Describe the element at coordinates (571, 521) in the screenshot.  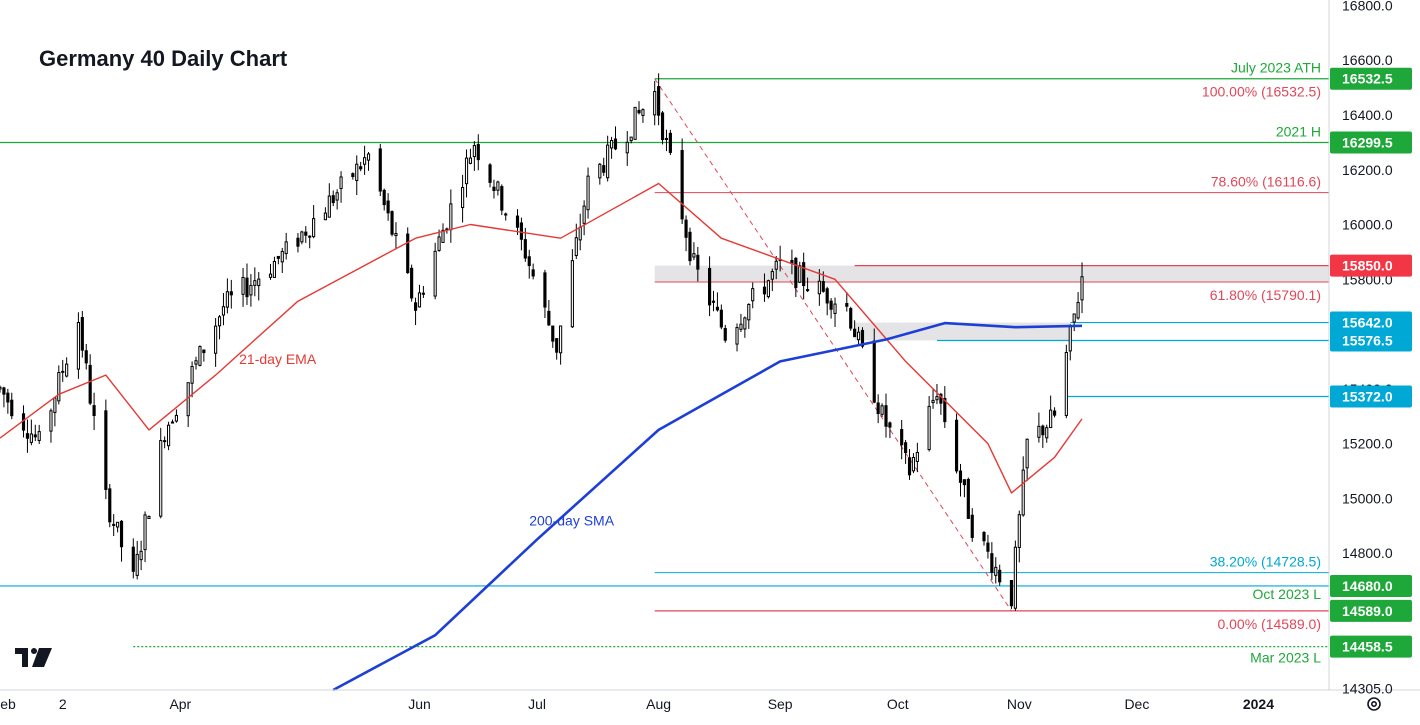
I see `sma-label: 200-day SMA` at that location.